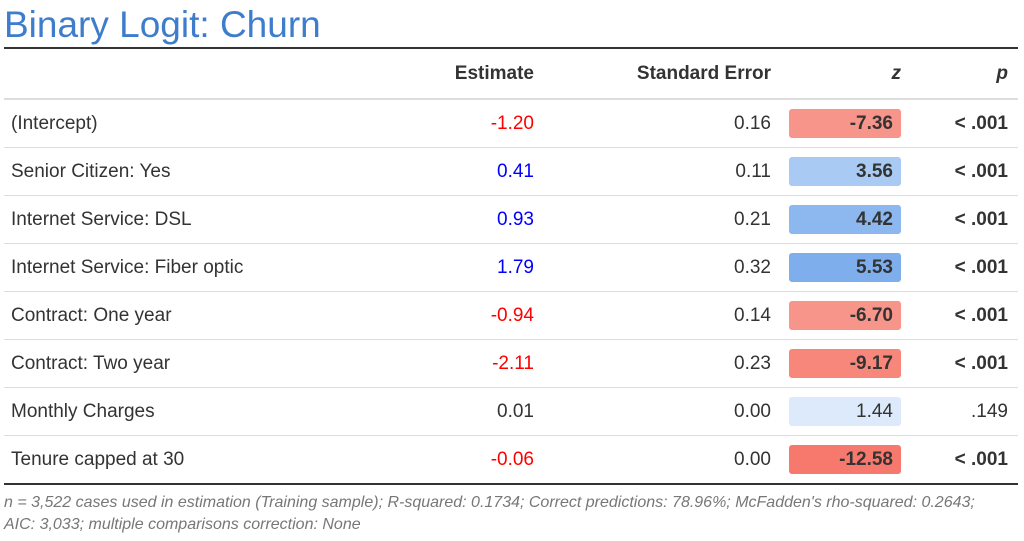 The height and width of the screenshot is (541, 1024). I want to click on header-estimate: Estimate, so click(494, 73).